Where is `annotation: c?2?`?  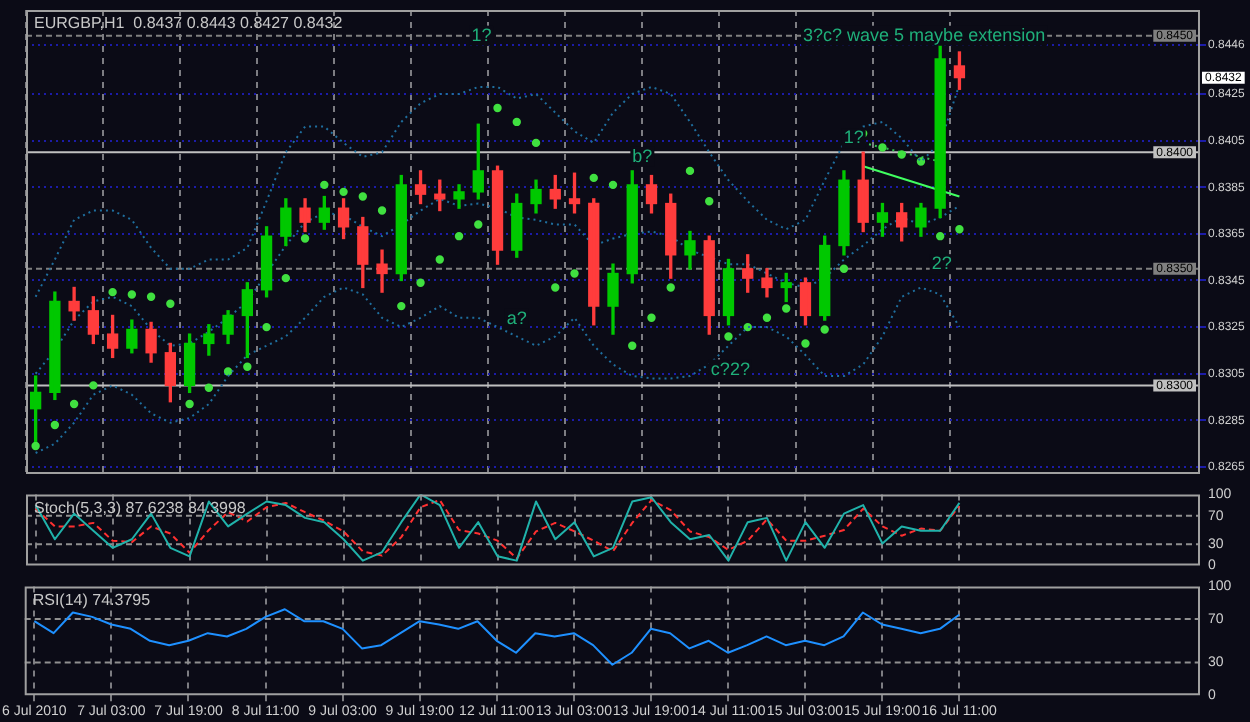 annotation: c?2? is located at coordinates (730, 368).